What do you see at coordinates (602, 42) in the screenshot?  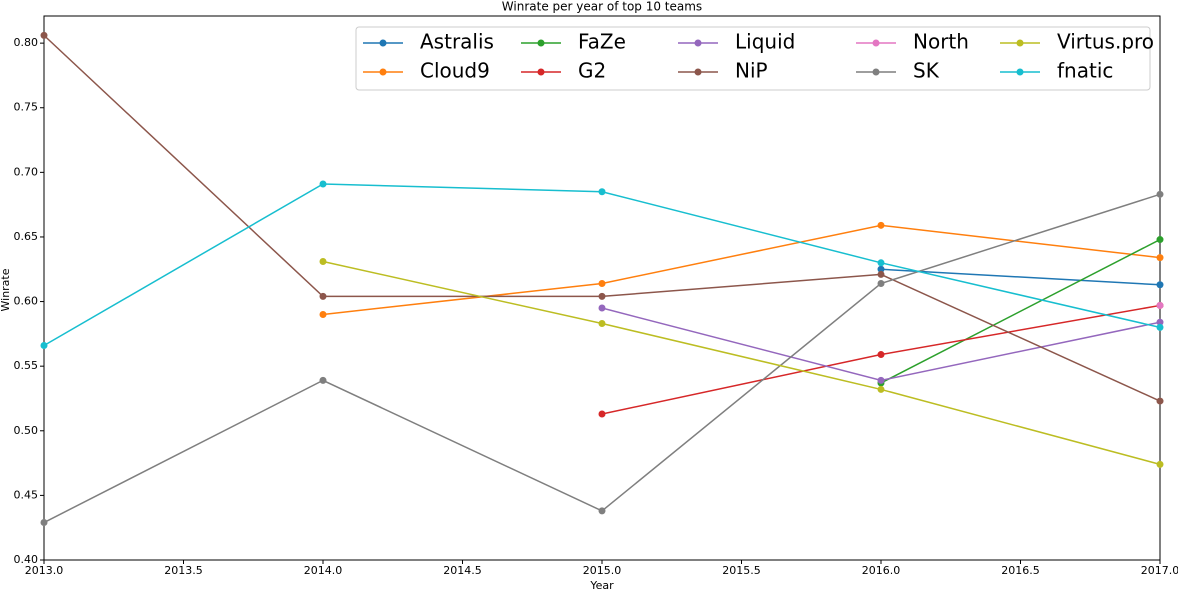 I see `legend-label: FaZe` at bounding box center [602, 42].